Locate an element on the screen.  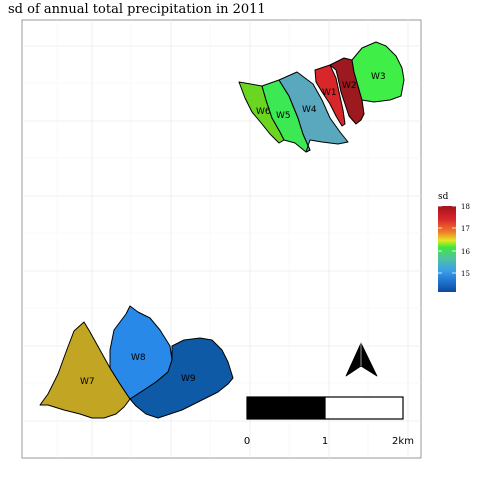
watershed-group-south is located at coordinates (136, 362).